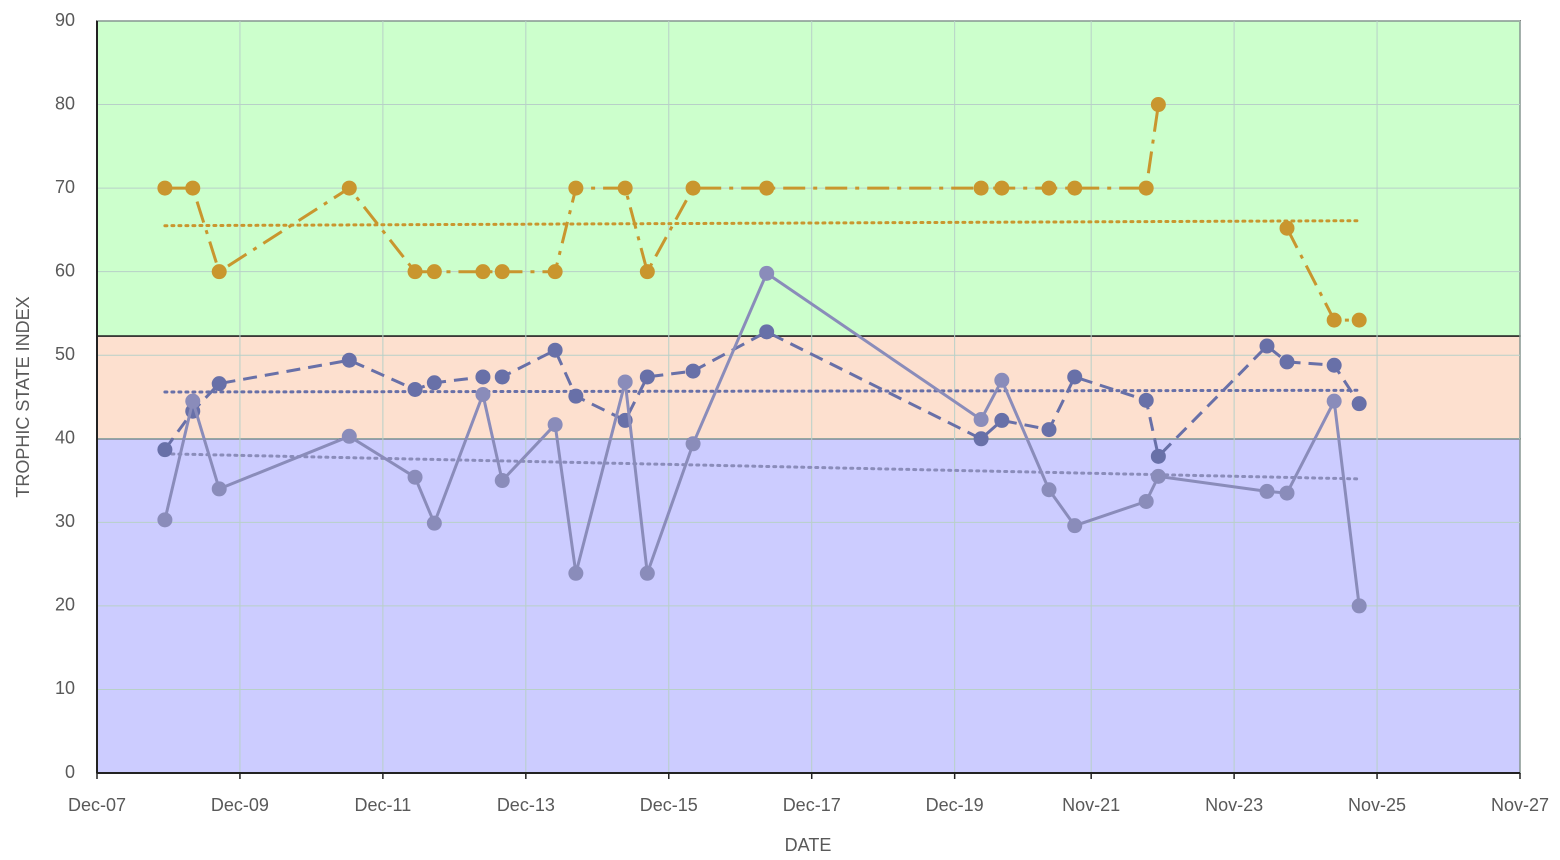 Image resolution: width=1560 pixels, height=860 pixels. What do you see at coordinates (812, 805) in the screenshot?
I see `x-tick-label: Dec-17` at bounding box center [812, 805].